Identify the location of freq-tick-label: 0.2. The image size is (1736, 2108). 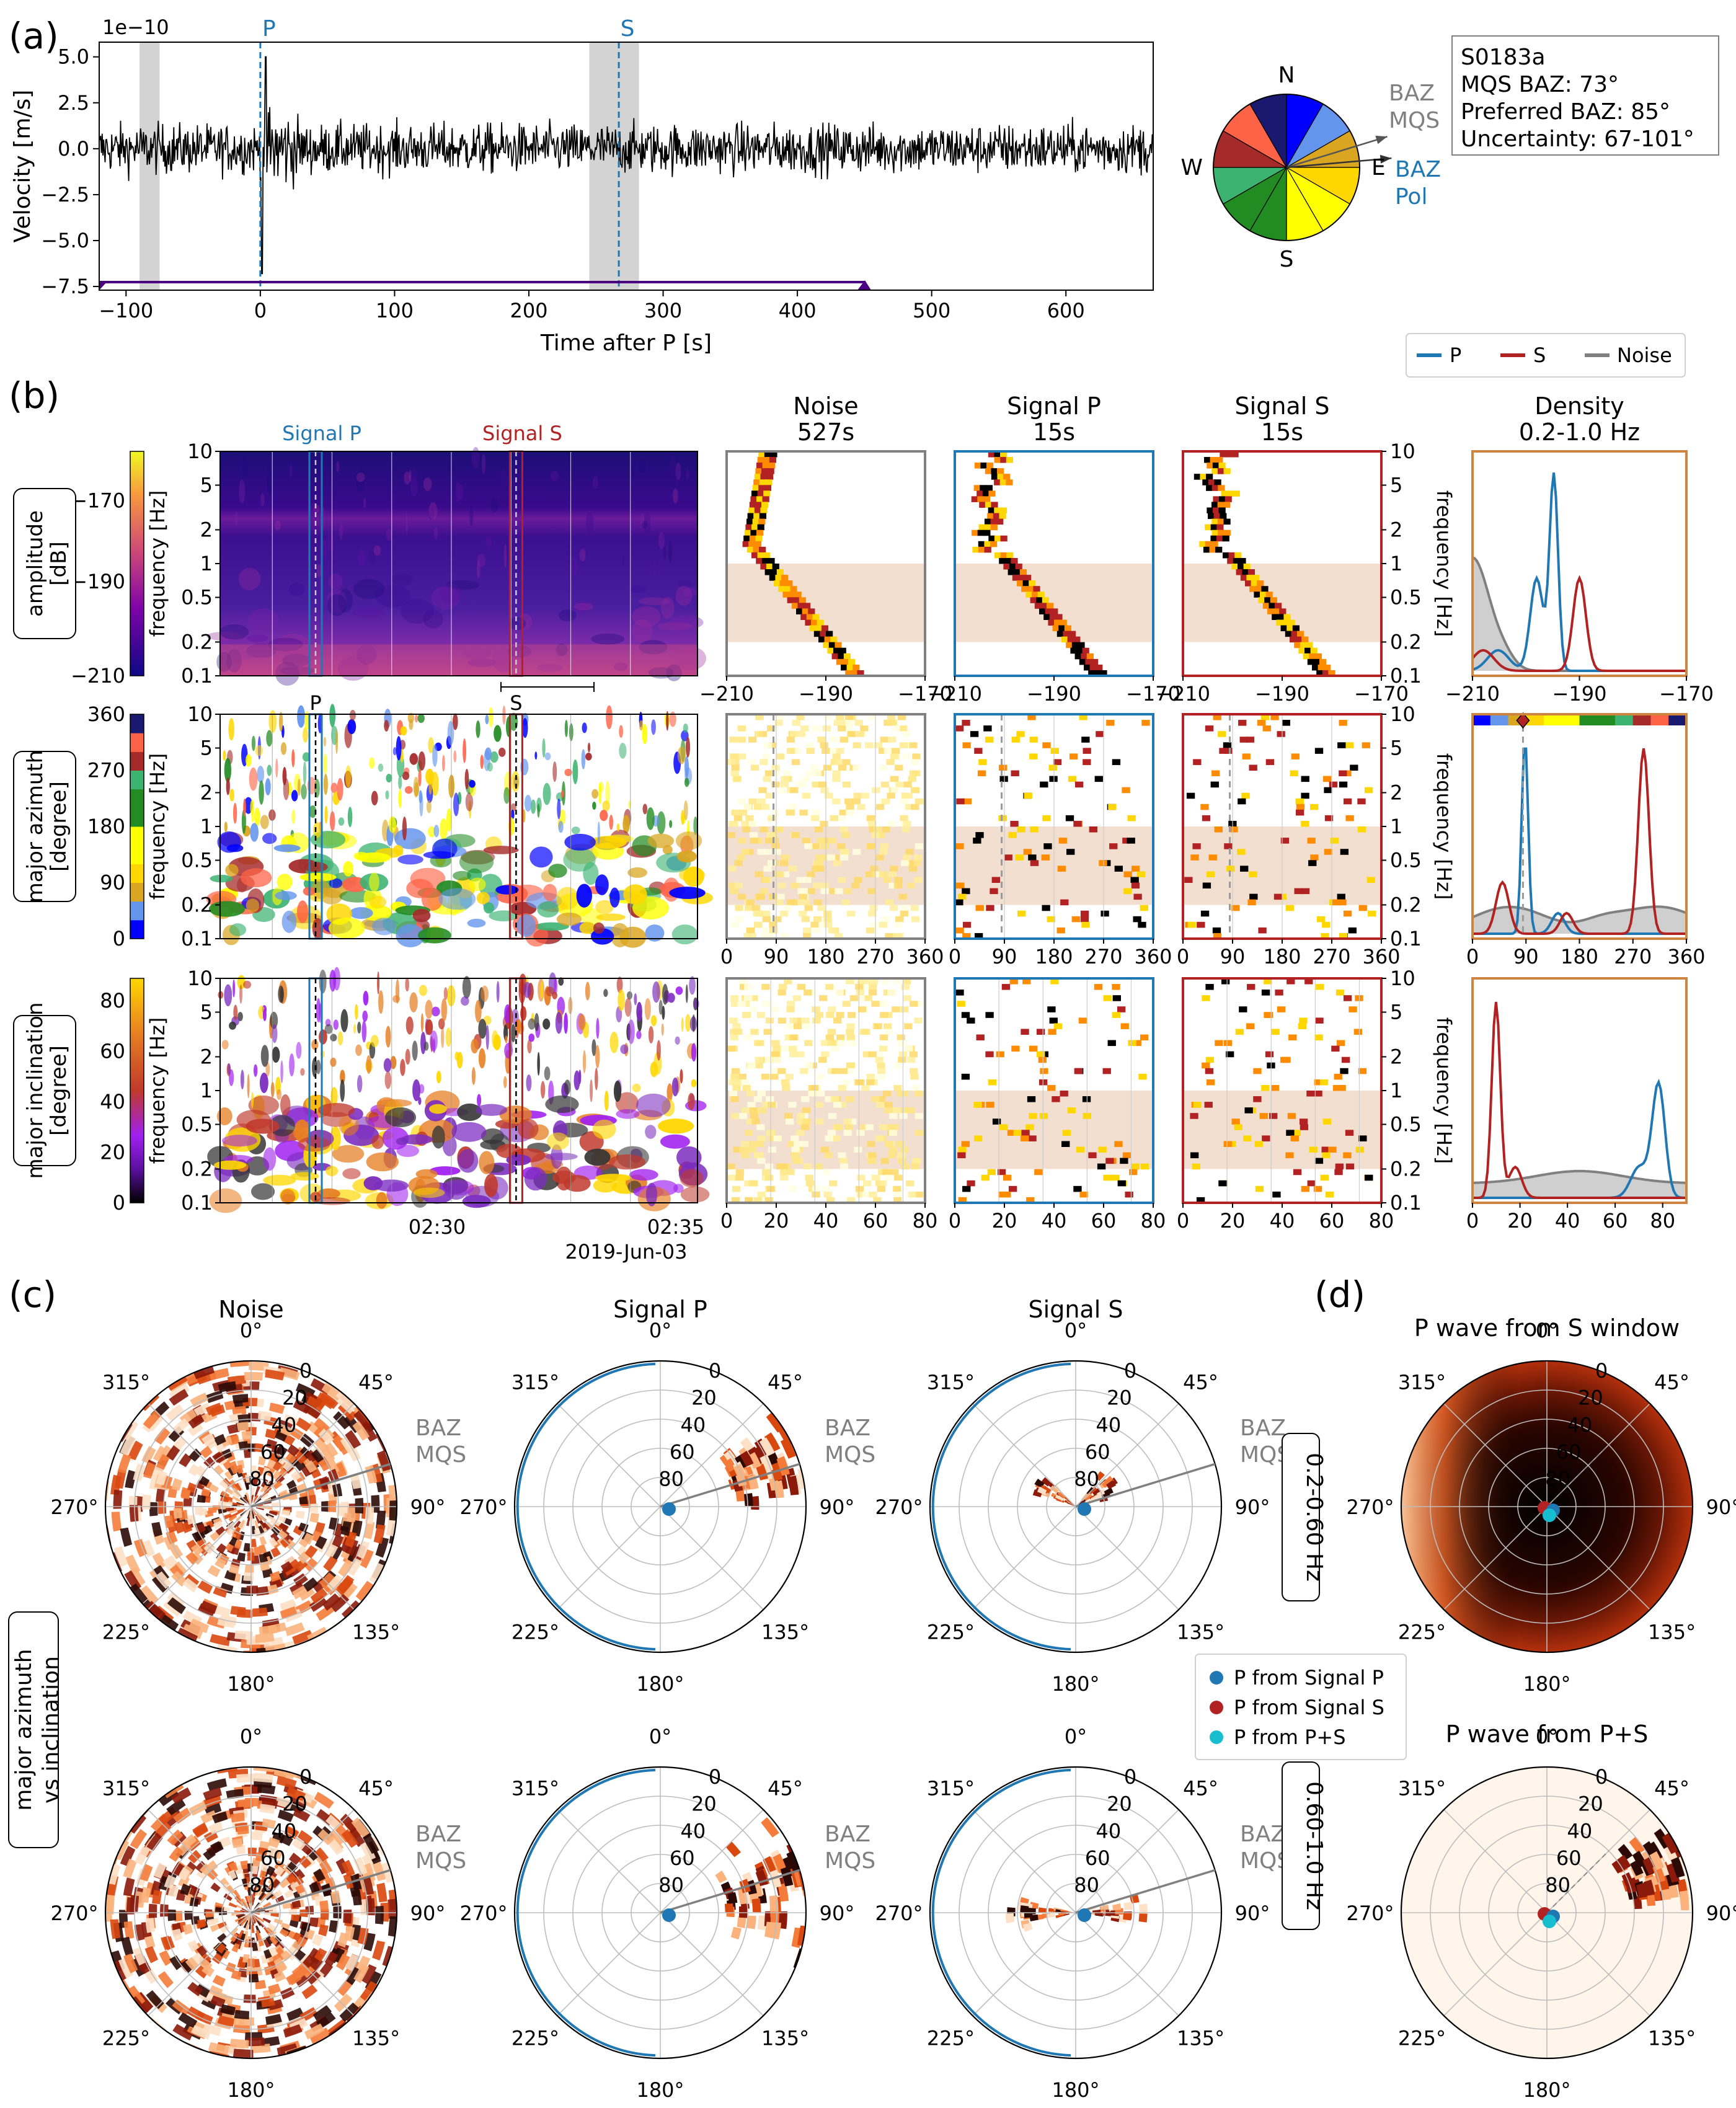
(197, 905).